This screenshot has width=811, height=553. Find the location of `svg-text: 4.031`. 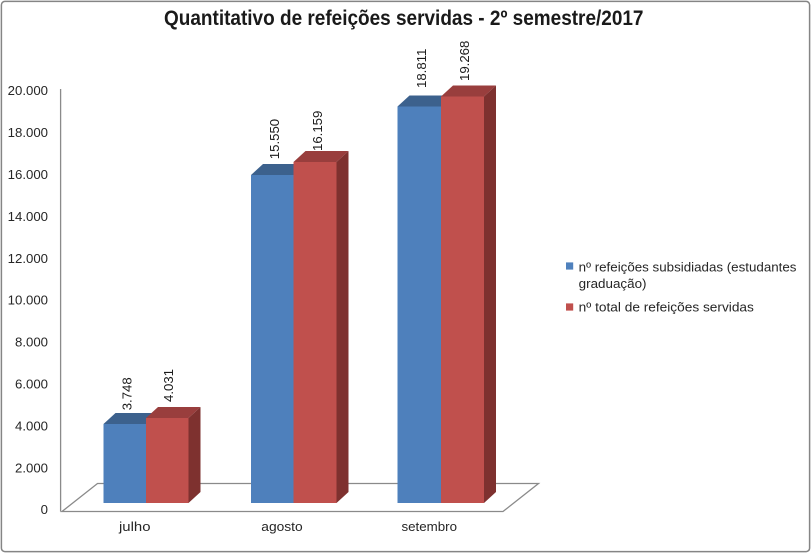

svg-text: 4.031 is located at coordinates (168, 385).